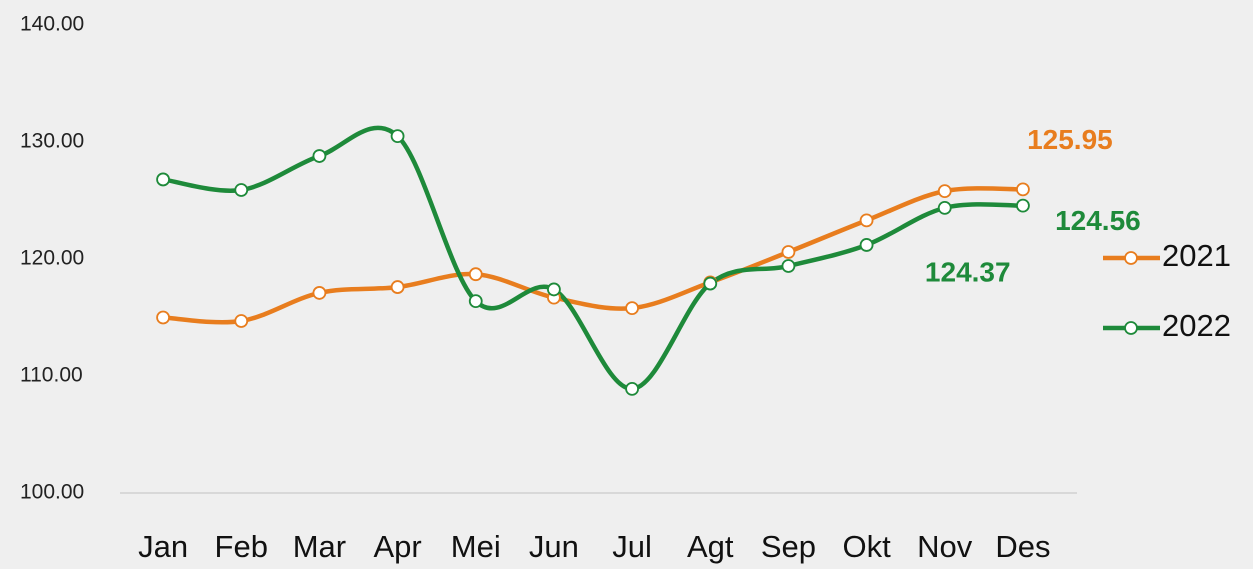 Image resolution: width=1253 pixels, height=569 pixels. Describe the element at coordinates (1196, 255) in the screenshot. I see `legend-label: 2021` at that location.